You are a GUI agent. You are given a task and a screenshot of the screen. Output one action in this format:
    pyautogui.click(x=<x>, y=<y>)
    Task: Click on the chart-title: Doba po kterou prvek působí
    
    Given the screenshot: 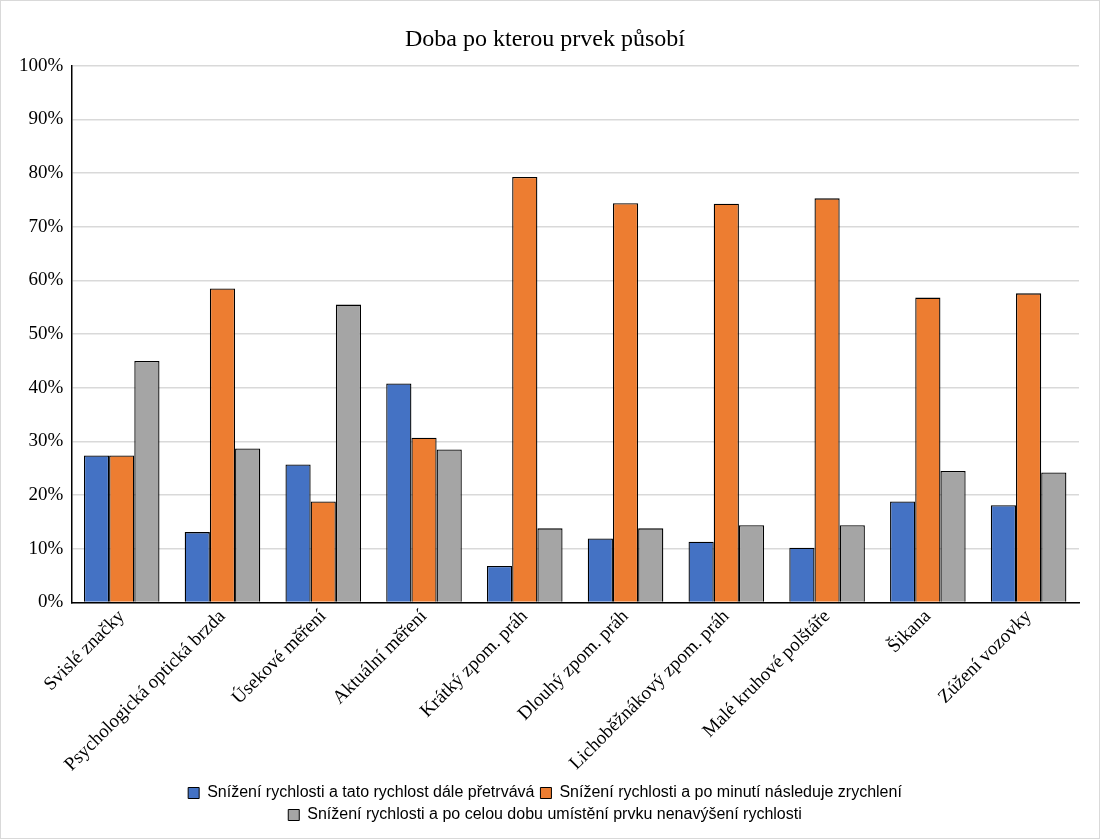 What is the action you would take?
    pyautogui.click(x=545, y=37)
    